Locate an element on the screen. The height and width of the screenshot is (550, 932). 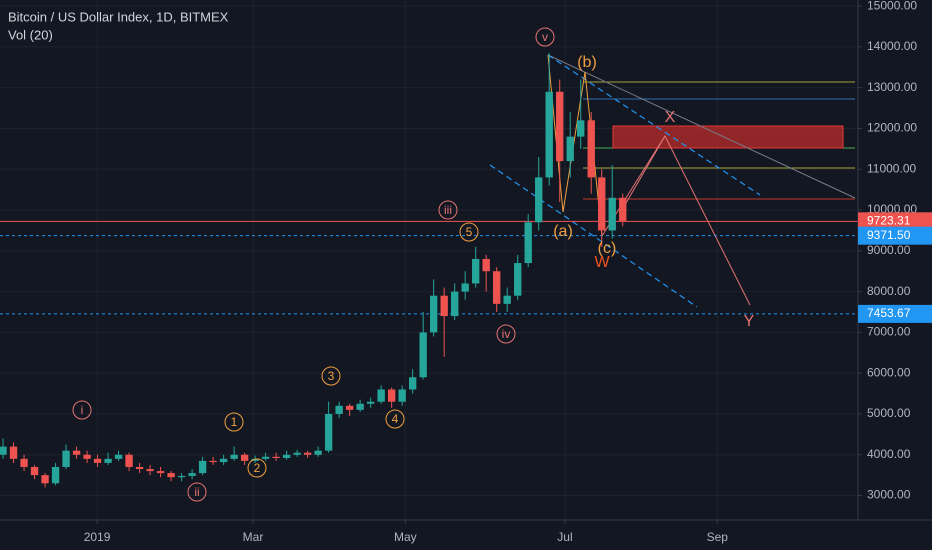
y-tick-label: 15000.00 is located at coordinates (892, 6).